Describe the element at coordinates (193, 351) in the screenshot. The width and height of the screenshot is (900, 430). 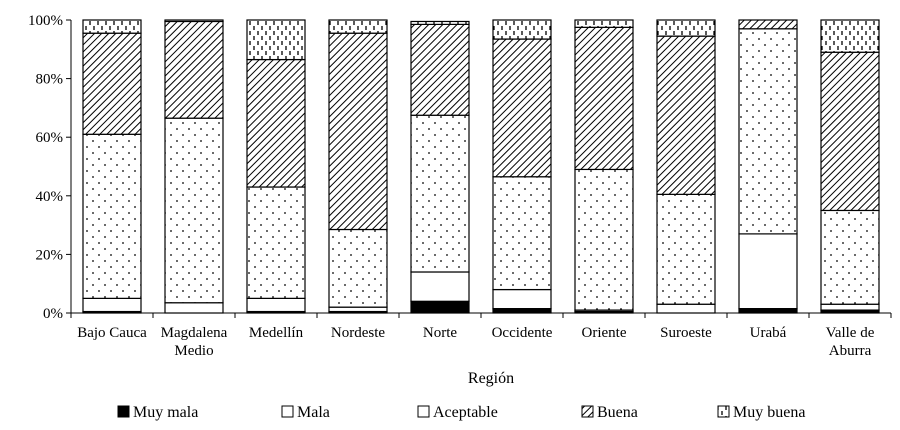
I see `category-label: Medio` at that location.